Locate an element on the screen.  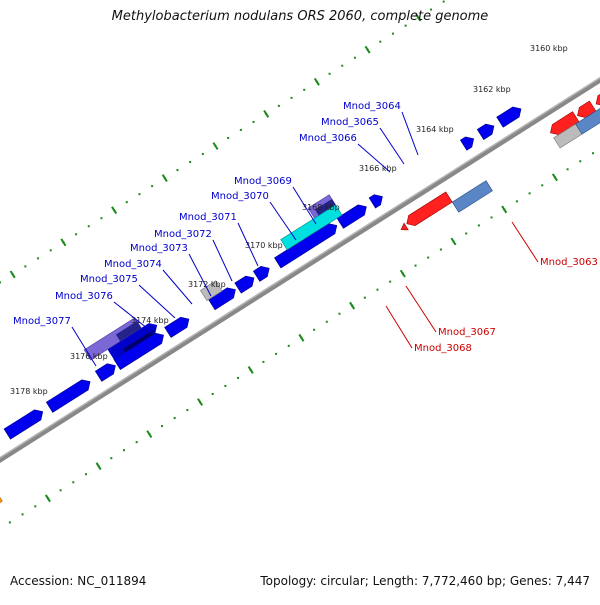
kbp-tick-label: 3160 kbp is located at coordinates (549, 48).